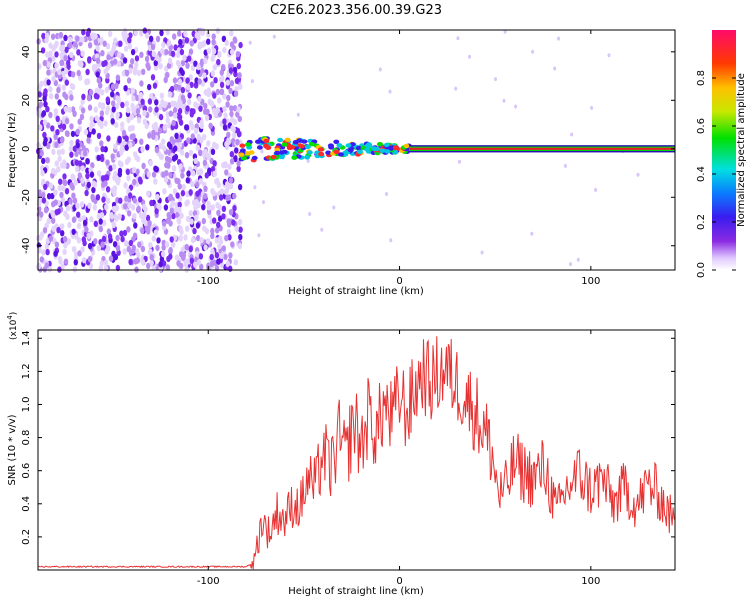  Describe the element at coordinates (356, 10) in the screenshot. I see `chart-title: C2E6.2023.356.00.39.G23` at that location.